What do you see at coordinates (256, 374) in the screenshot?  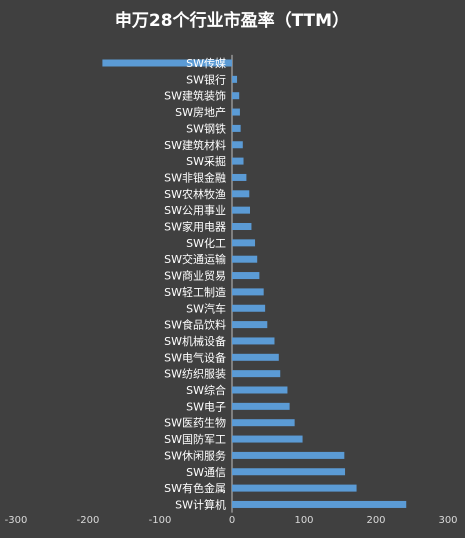 I see `bar-SW纺织服装` at bounding box center [256, 374].